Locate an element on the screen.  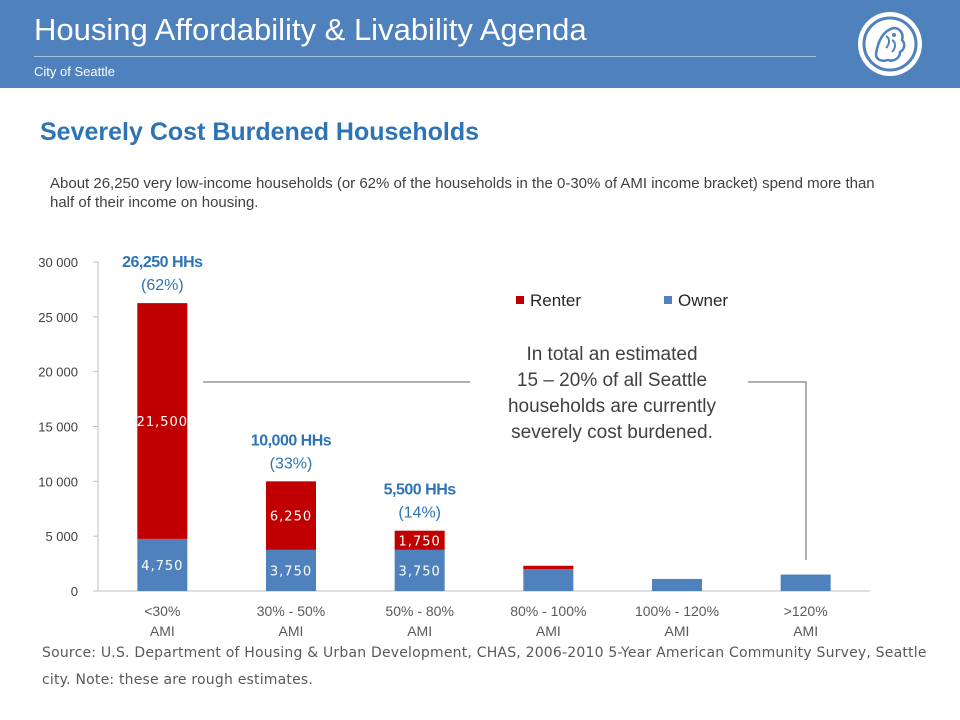
slide-title: Severely Cost Burdened Households is located at coordinates (260, 132).